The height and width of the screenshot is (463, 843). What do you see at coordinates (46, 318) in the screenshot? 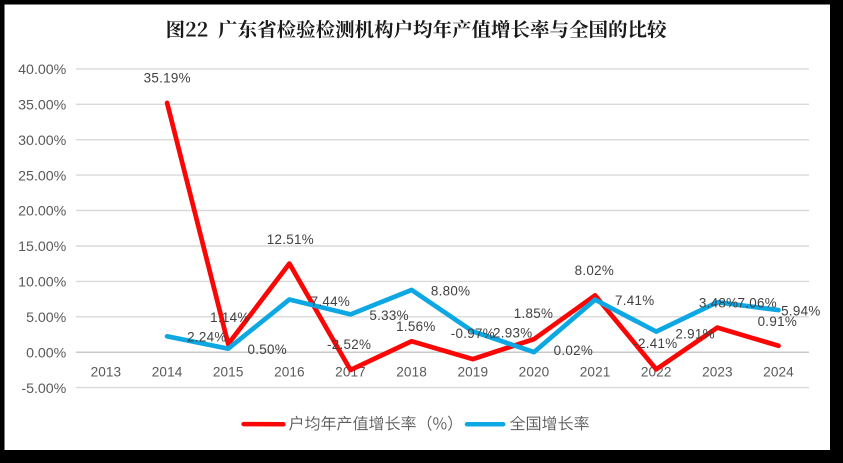
I see `svg-text: 5.00%` at bounding box center [46, 318].